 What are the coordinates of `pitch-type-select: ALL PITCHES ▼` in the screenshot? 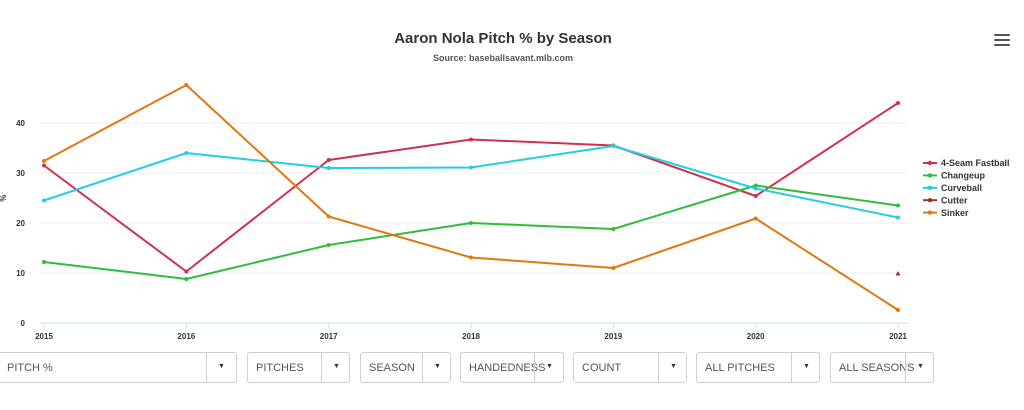 It's located at (758, 367).